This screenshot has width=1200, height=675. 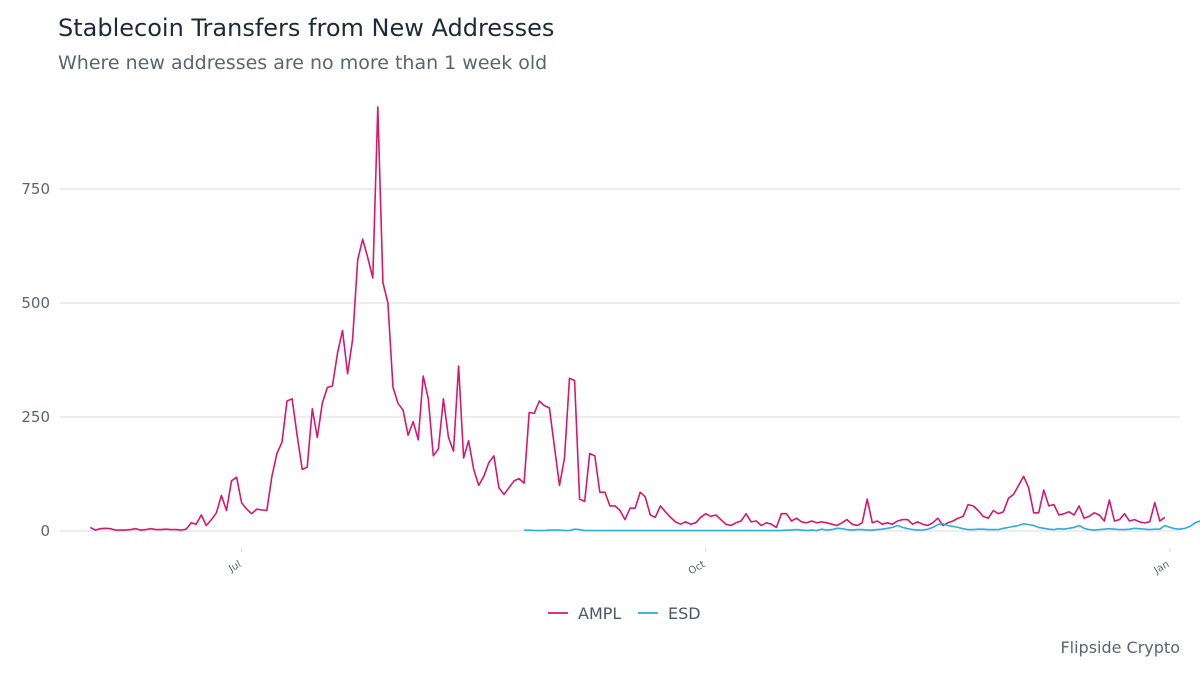 What do you see at coordinates (1120, 647) in the screenshot?
I see `chart-caption: Flipside Crypto` at bounding box center [1120, 647].